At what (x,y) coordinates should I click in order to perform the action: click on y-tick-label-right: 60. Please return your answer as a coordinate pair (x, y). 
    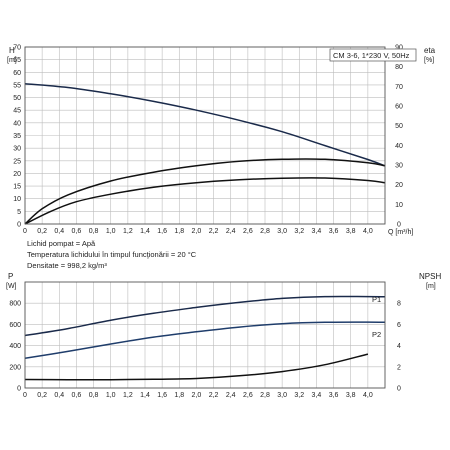
    Looking at the image, I should click on (399, 107).